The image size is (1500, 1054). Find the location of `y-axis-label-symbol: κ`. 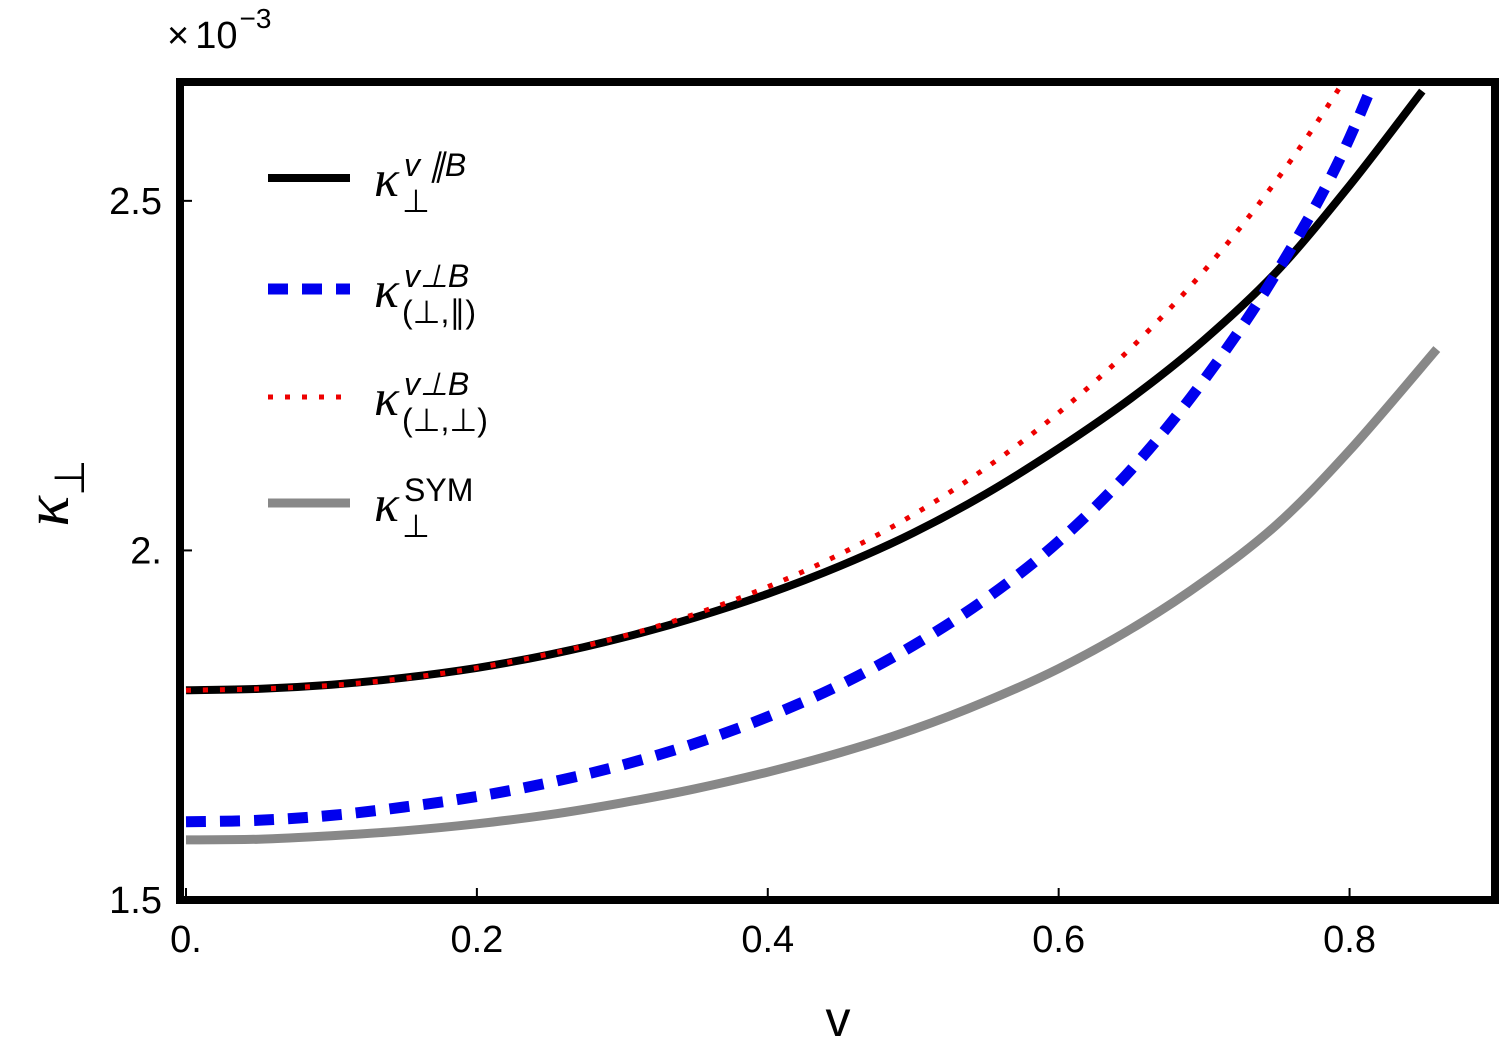

y-axis-label-symbol: κ is located at coordinates (46, 511).